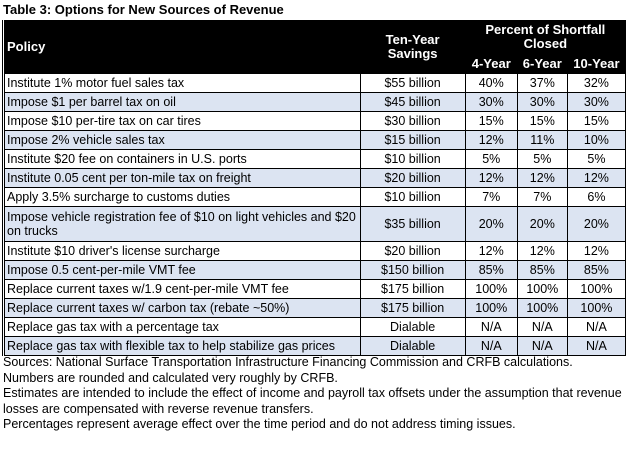 This screenshot has width=632, height=450. Describe the element at coordinates (596, 140) in the screenshot. I see `pct-10-year-cell: 10%` at that location.